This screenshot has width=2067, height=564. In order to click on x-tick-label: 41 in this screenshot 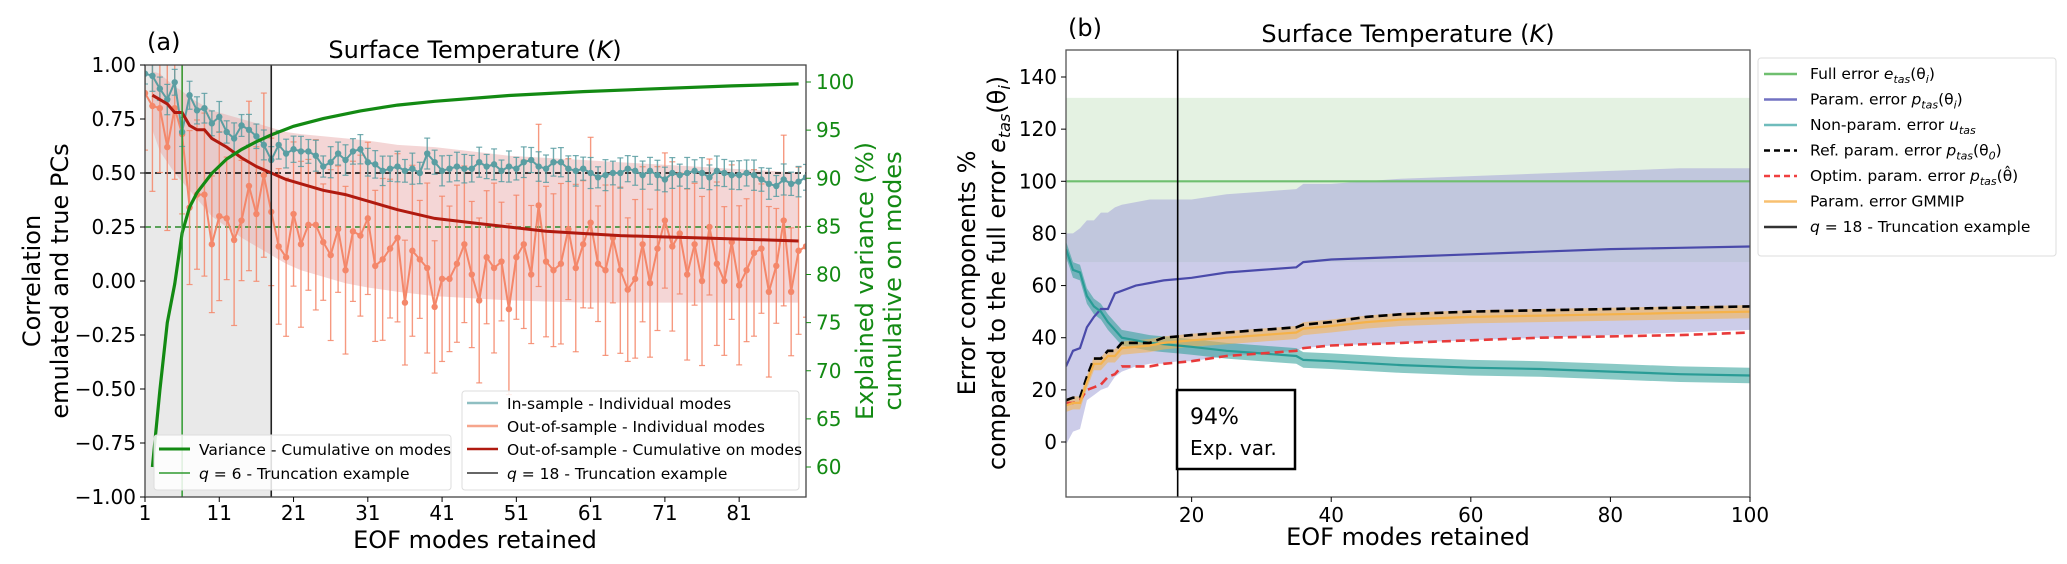, I will do `click(441, 513)`.